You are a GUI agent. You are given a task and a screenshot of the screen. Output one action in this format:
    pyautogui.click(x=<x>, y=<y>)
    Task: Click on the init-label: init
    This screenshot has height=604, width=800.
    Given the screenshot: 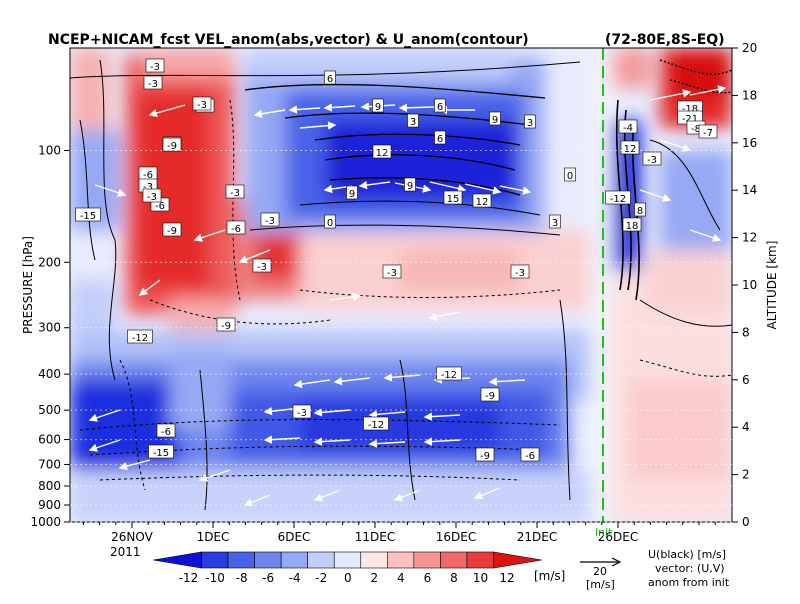 What is the action you would take?
    pyautogui.click(x=604, y=532)
    